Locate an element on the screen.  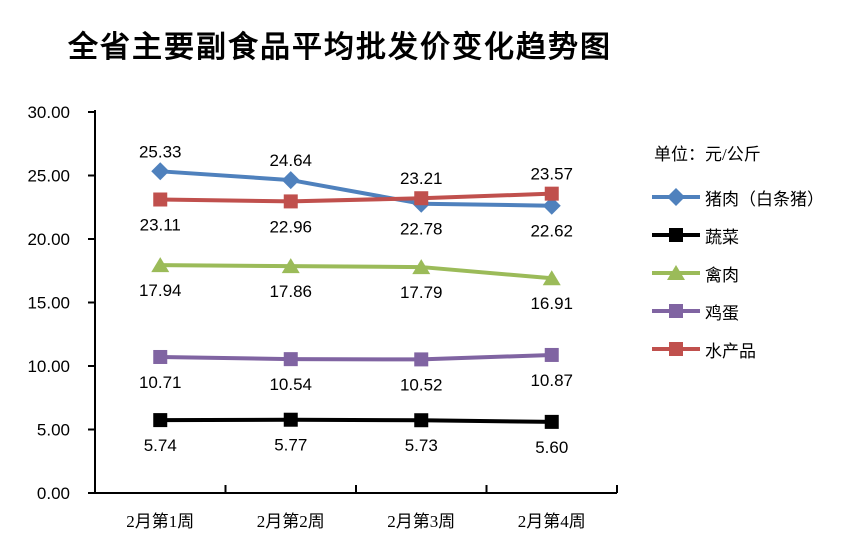
legend-item-label: 猪肉（白条猪） is located at coordinates (764, 199).